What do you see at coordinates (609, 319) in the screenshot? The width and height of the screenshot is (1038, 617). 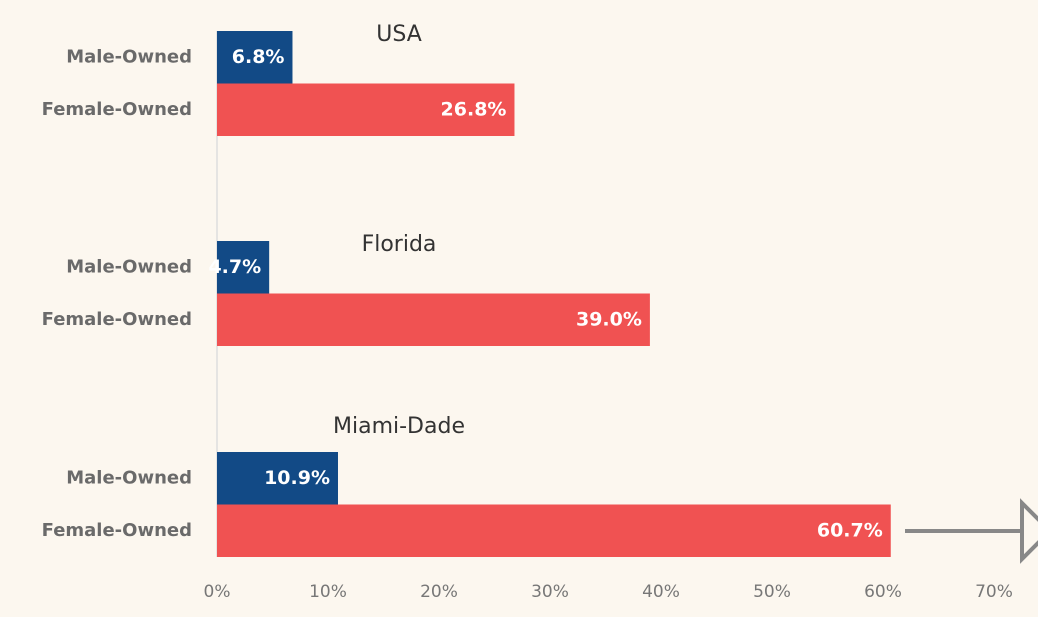 I see `value-label: 39.0%` at bounding box center [609, 319].